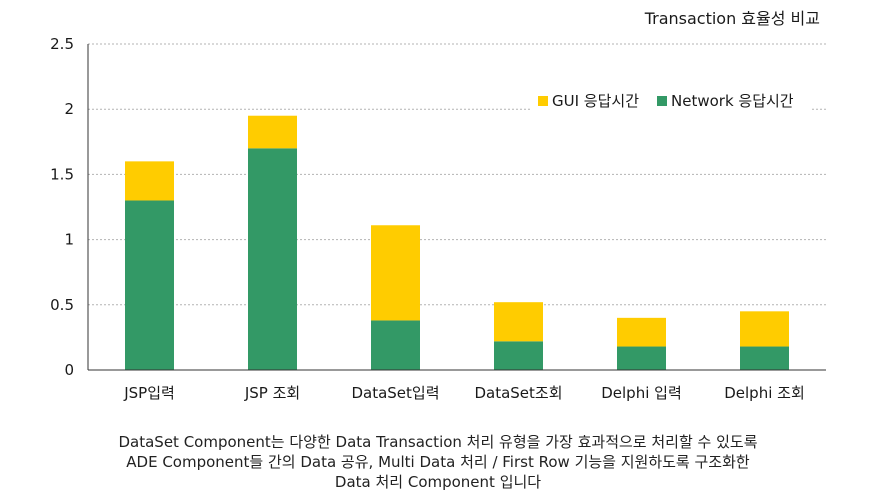 This screenshot has width=876, height=500. What do you see at coordinates (62, 44) in the screenshot?
I see `y-tick-label: 2.5` at bounding box center [62, 44].